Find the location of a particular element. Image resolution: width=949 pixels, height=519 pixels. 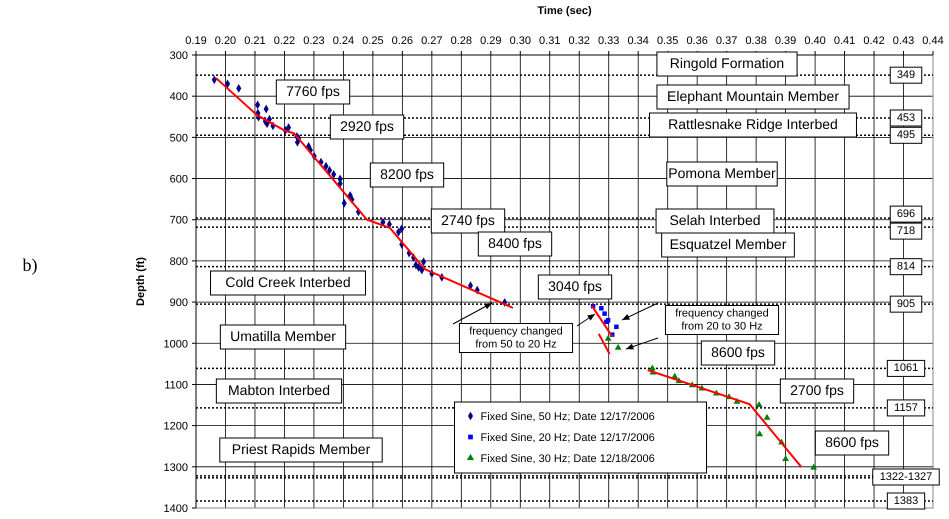

ref-line-label: 1383 is located at coordinates (906, 500).